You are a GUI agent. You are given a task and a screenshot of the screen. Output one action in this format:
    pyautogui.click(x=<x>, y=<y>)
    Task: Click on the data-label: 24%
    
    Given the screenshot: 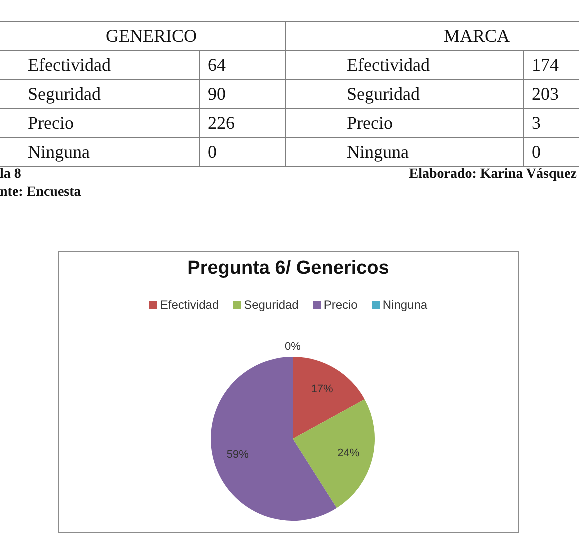 What is the action you would take?
    pyautogui.click(x=349, y=453)
    